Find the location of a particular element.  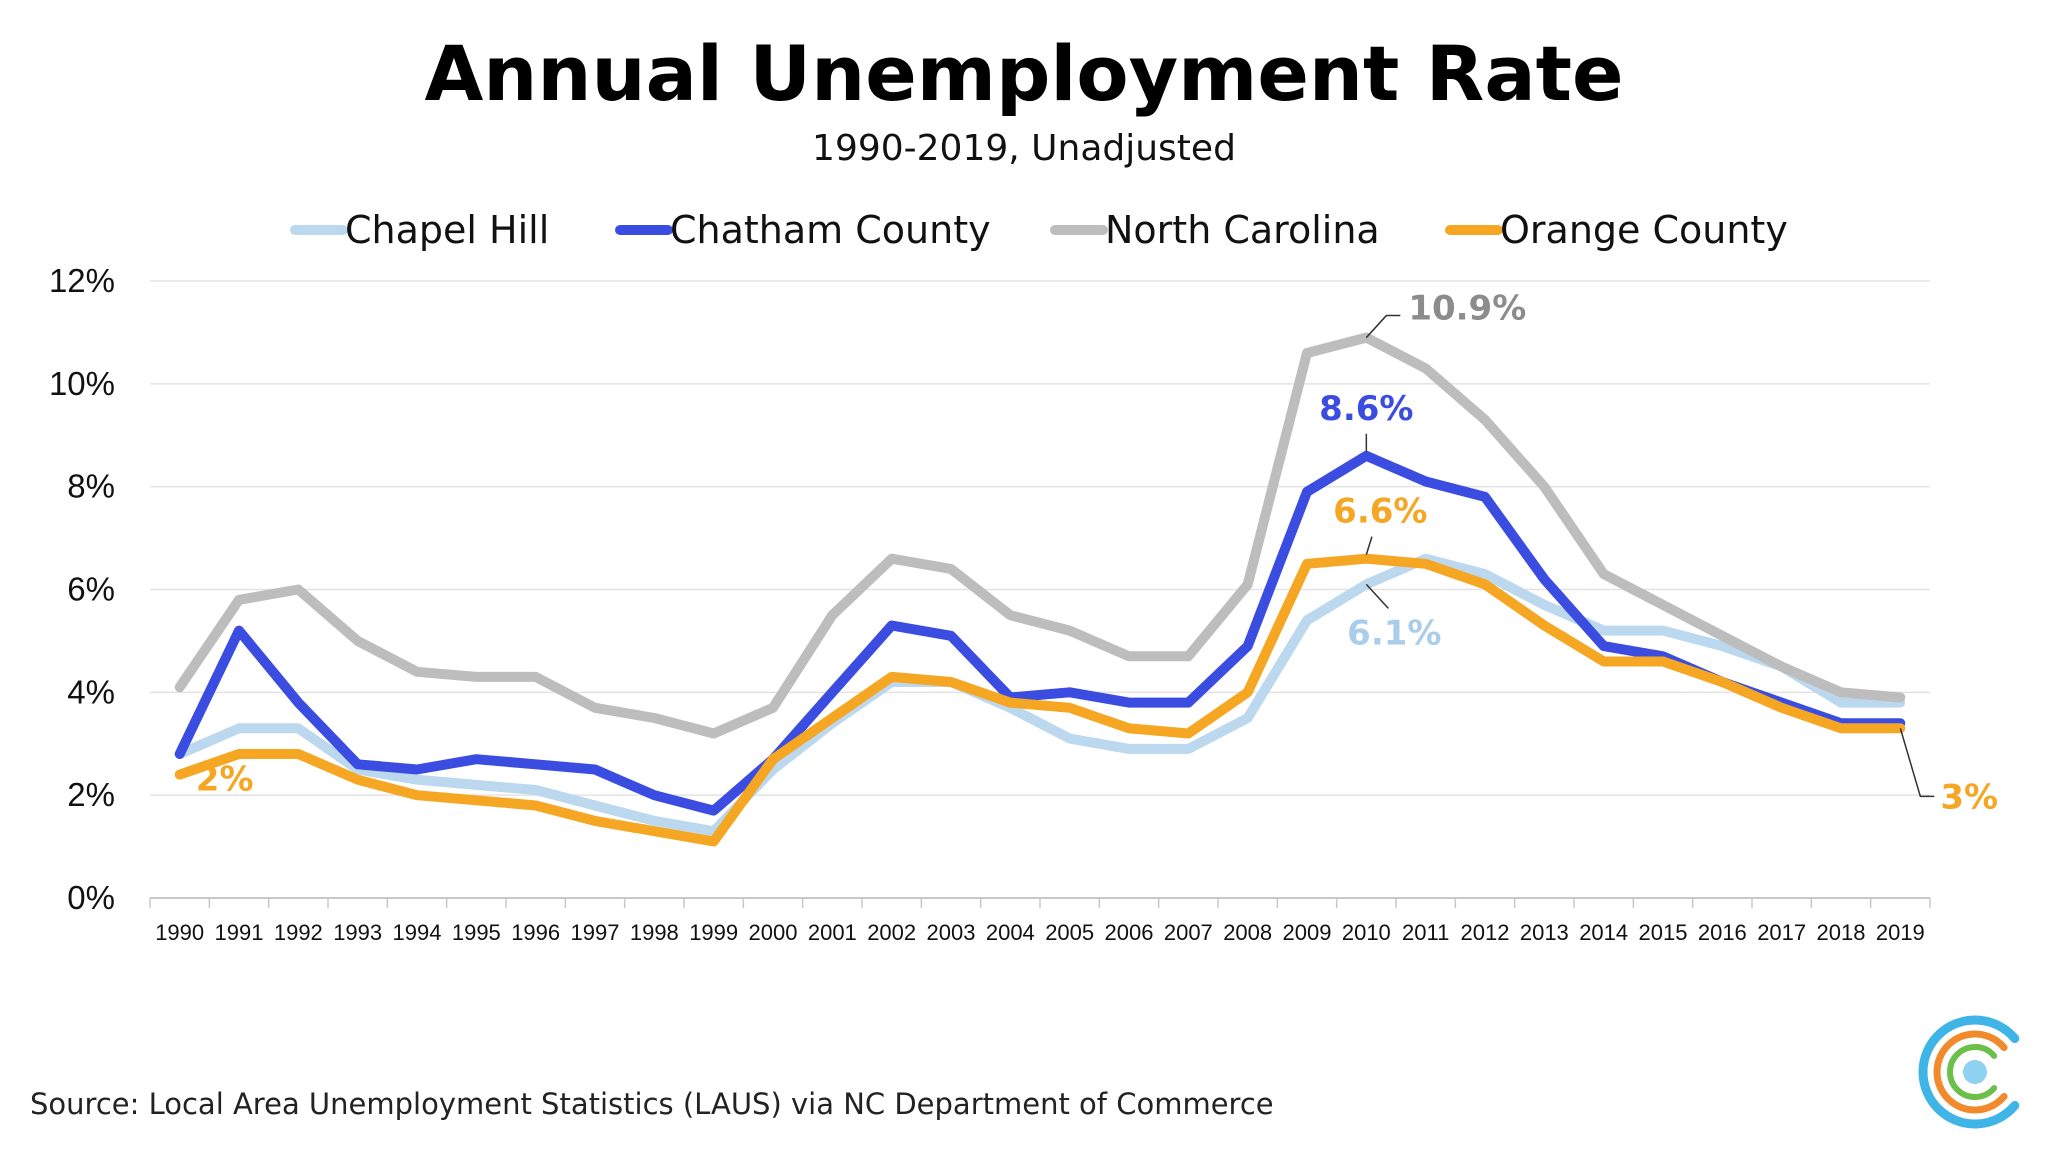

x-tick-label: 2010 is located at coordinates (1366, 932).